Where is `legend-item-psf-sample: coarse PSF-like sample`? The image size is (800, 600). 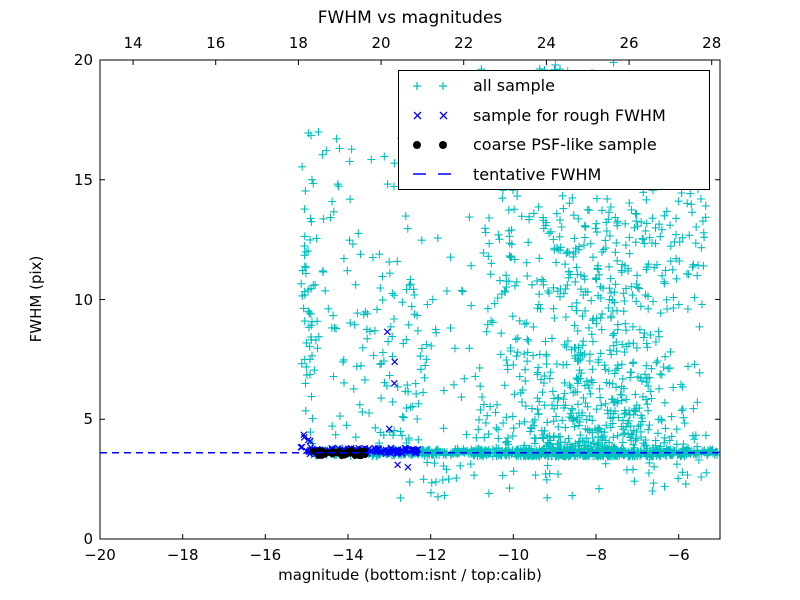 legend-item-psf-sample: coarse PSF-like sample is located at coordinates (554, 145).